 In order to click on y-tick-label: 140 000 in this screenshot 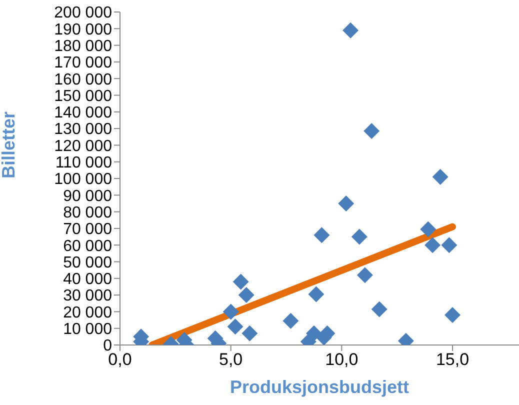, I will do `click(83, 113)`.